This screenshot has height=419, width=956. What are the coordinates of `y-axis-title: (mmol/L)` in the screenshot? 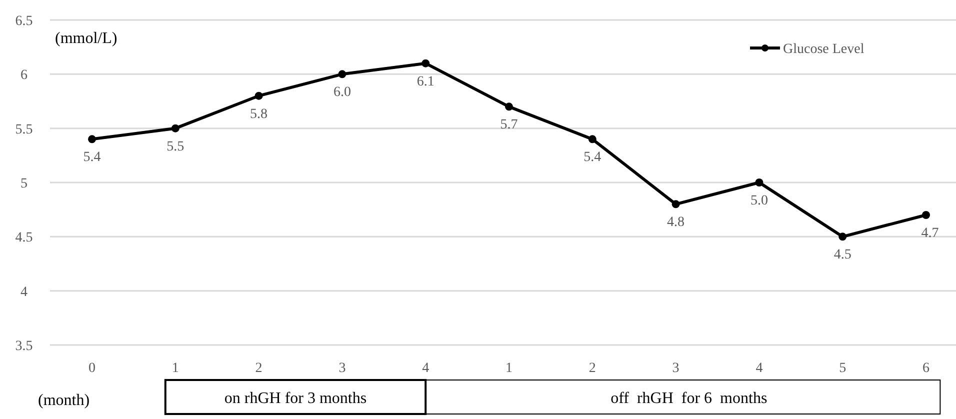 It's located at (86, 38).